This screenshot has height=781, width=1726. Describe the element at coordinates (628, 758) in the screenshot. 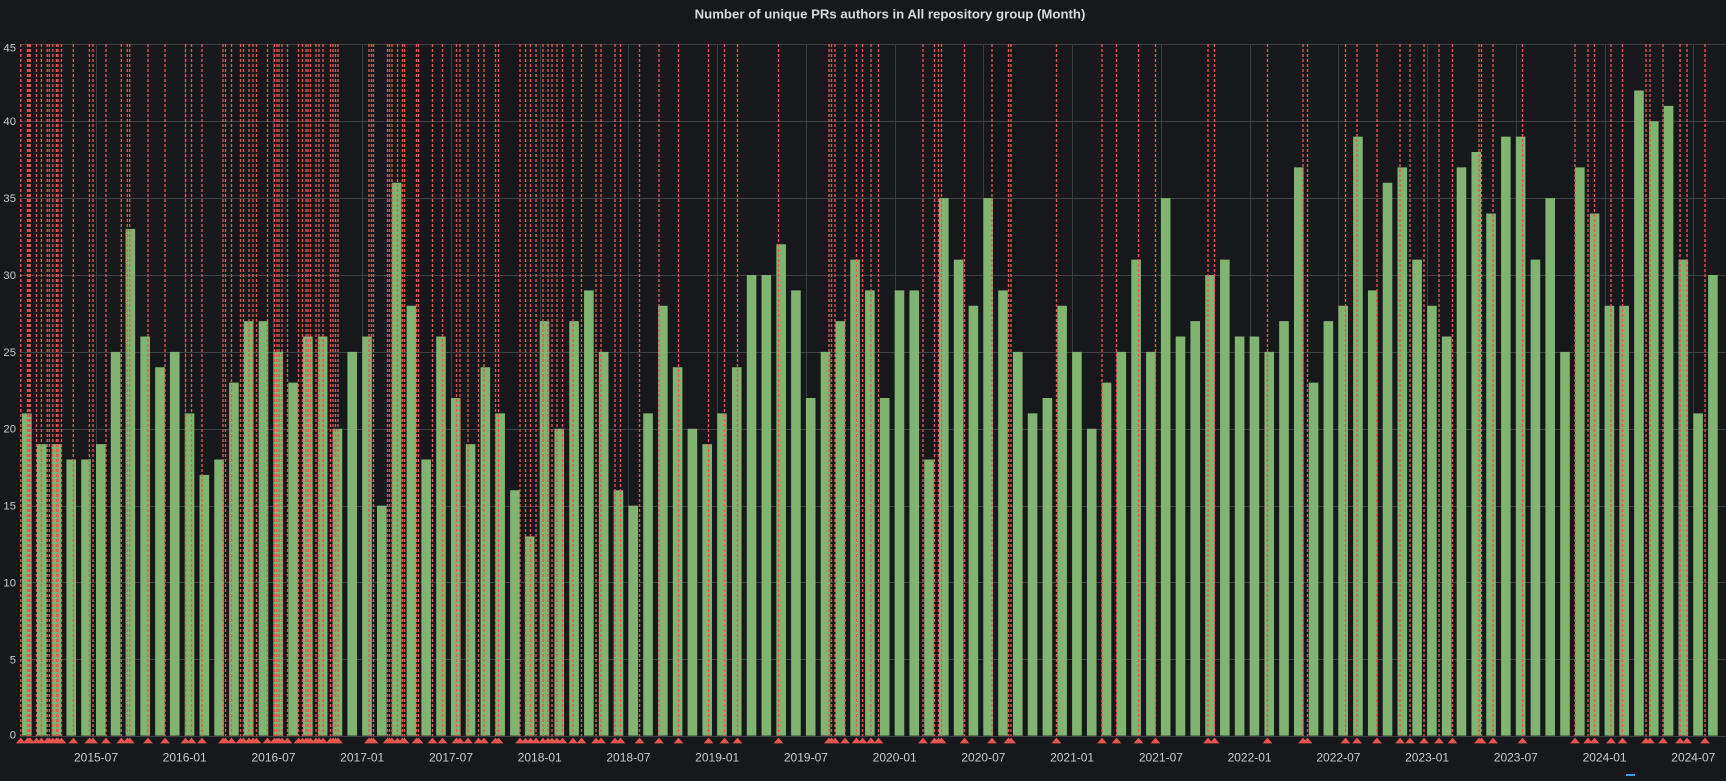

I see `svg-text: 2018-07` at that location.